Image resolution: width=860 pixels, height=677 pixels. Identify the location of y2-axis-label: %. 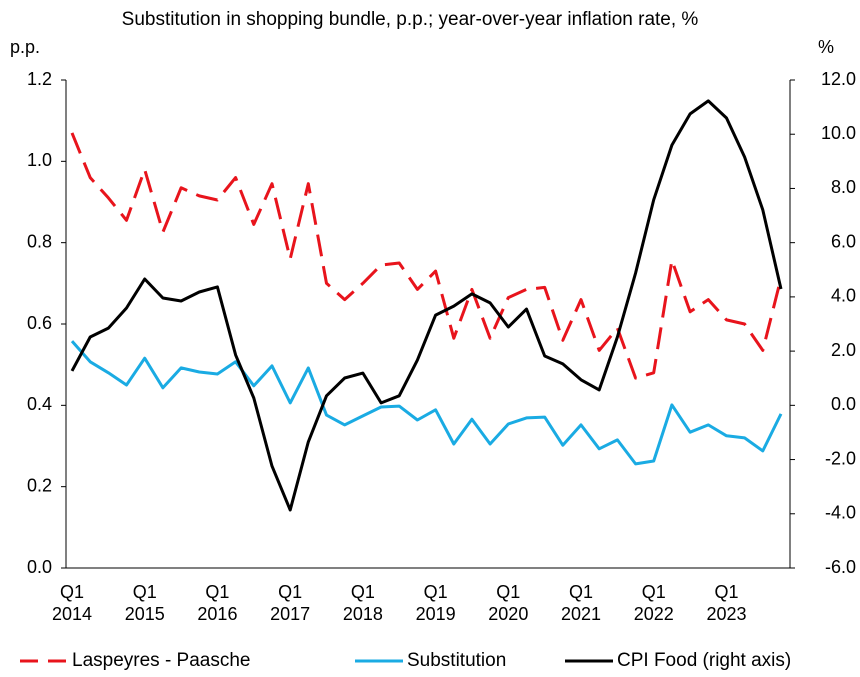
(826, 47).